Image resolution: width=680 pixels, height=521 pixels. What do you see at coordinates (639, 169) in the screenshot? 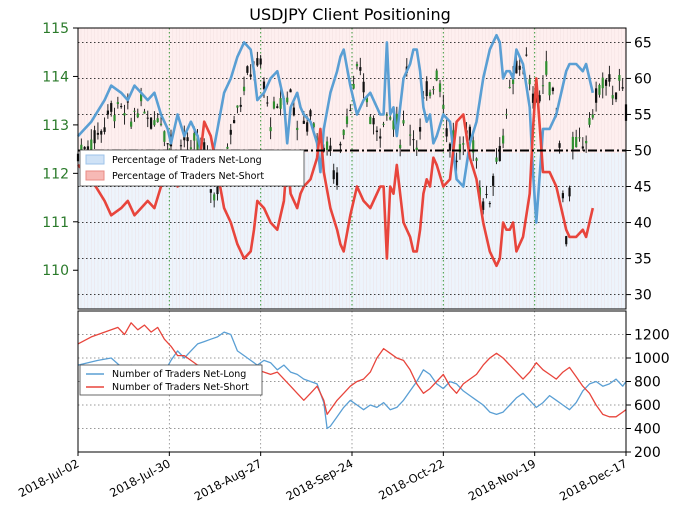
I see `right-percent-axis: 30 35 40 45 50 55 60 65` at bounding box center [639, 169].